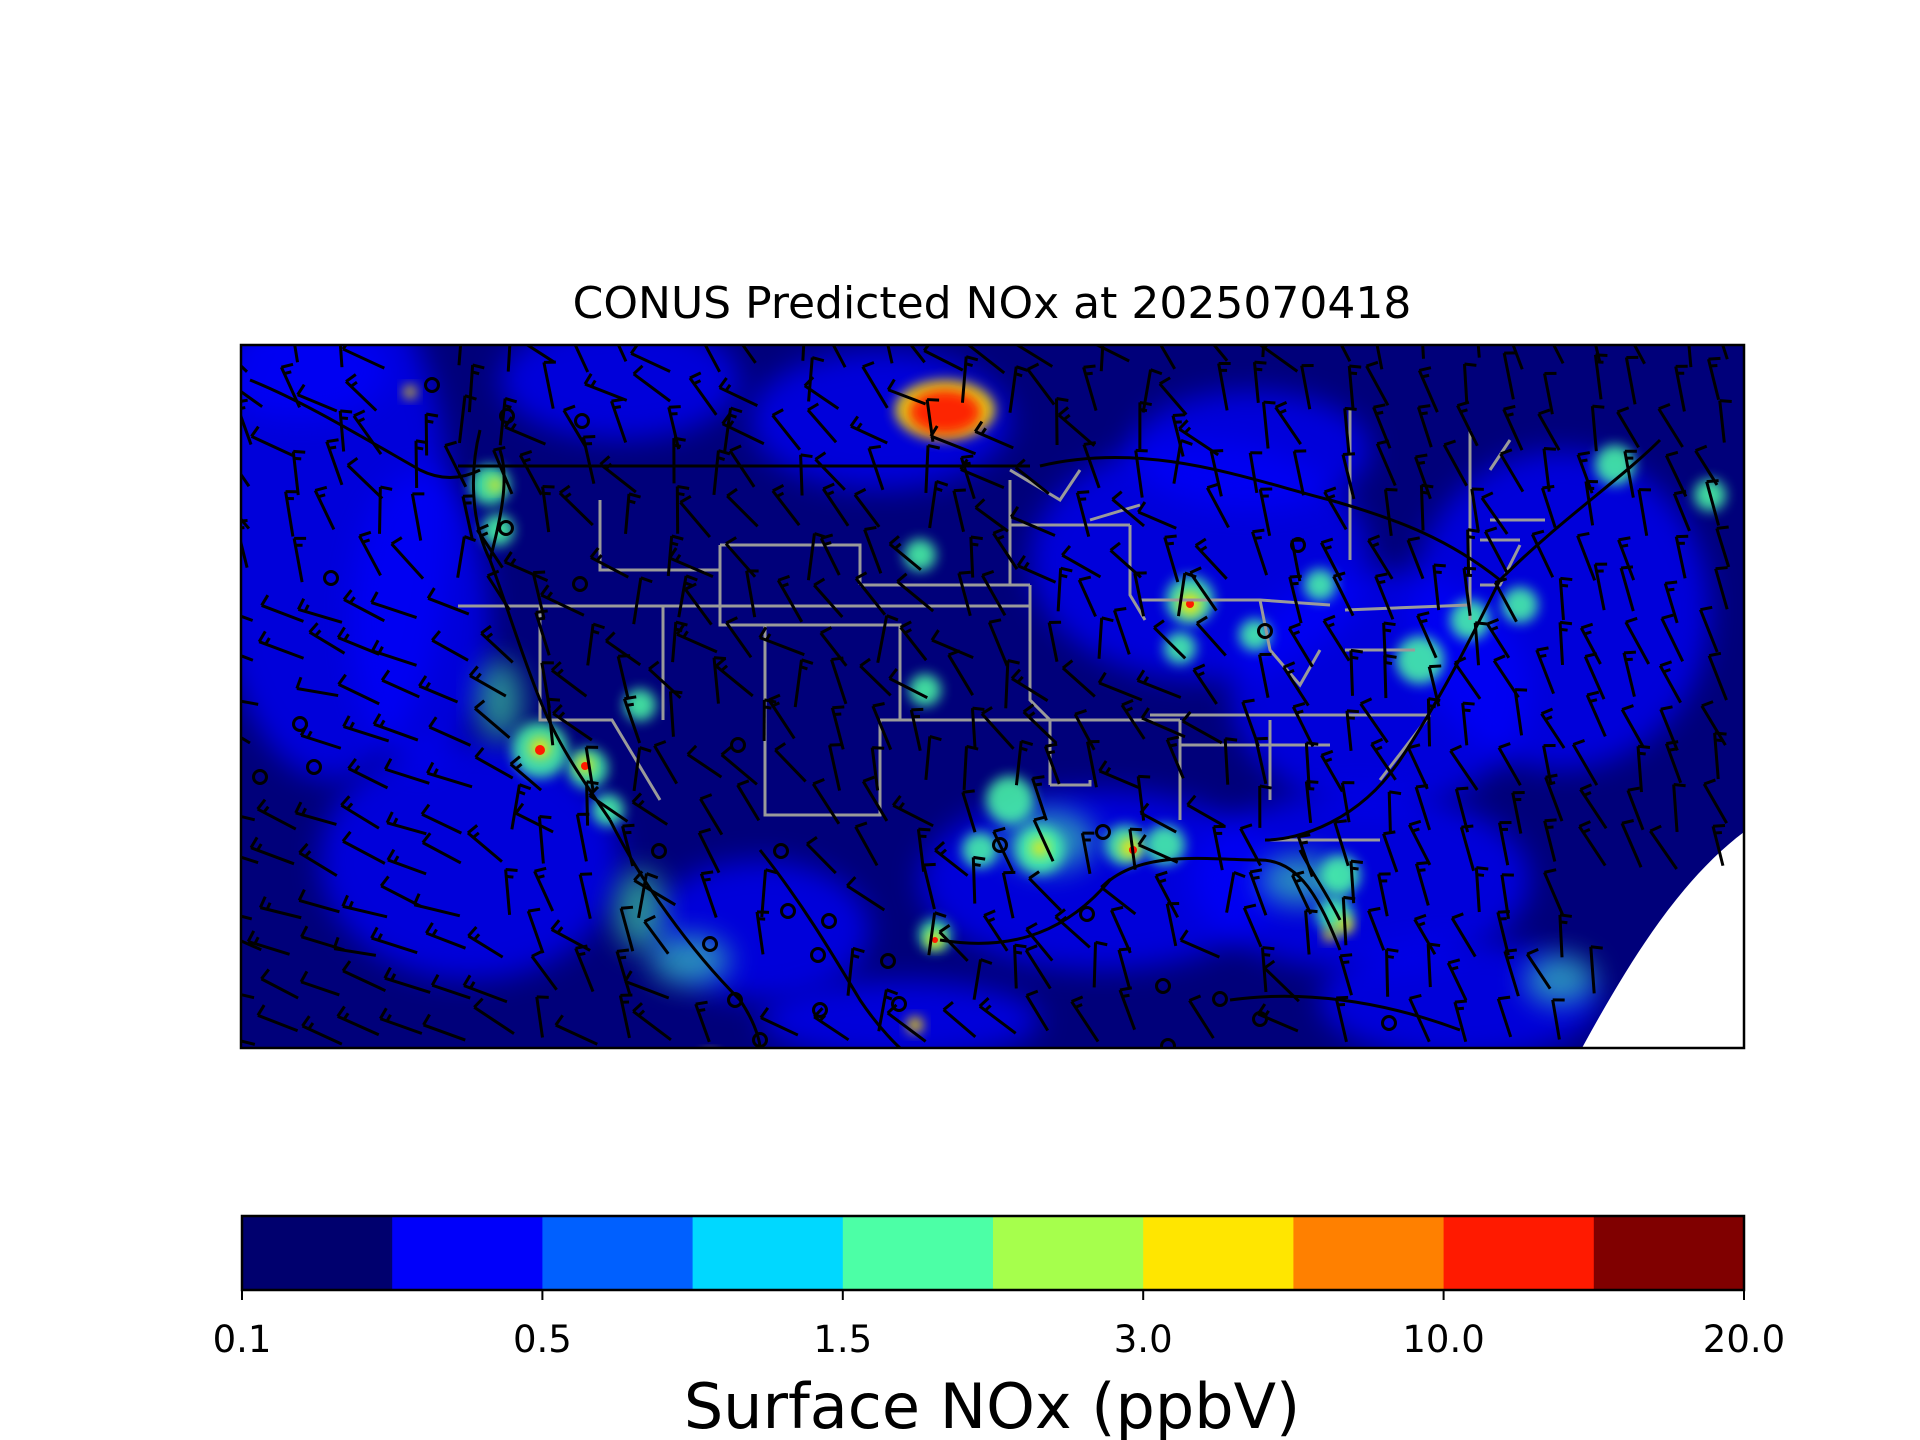 The width and height of the screenshot is (1920, 1440). What do you see at coordinates (1137, 573) in the screenshot?
I see `state-border` at bounding box center [1137, 573].